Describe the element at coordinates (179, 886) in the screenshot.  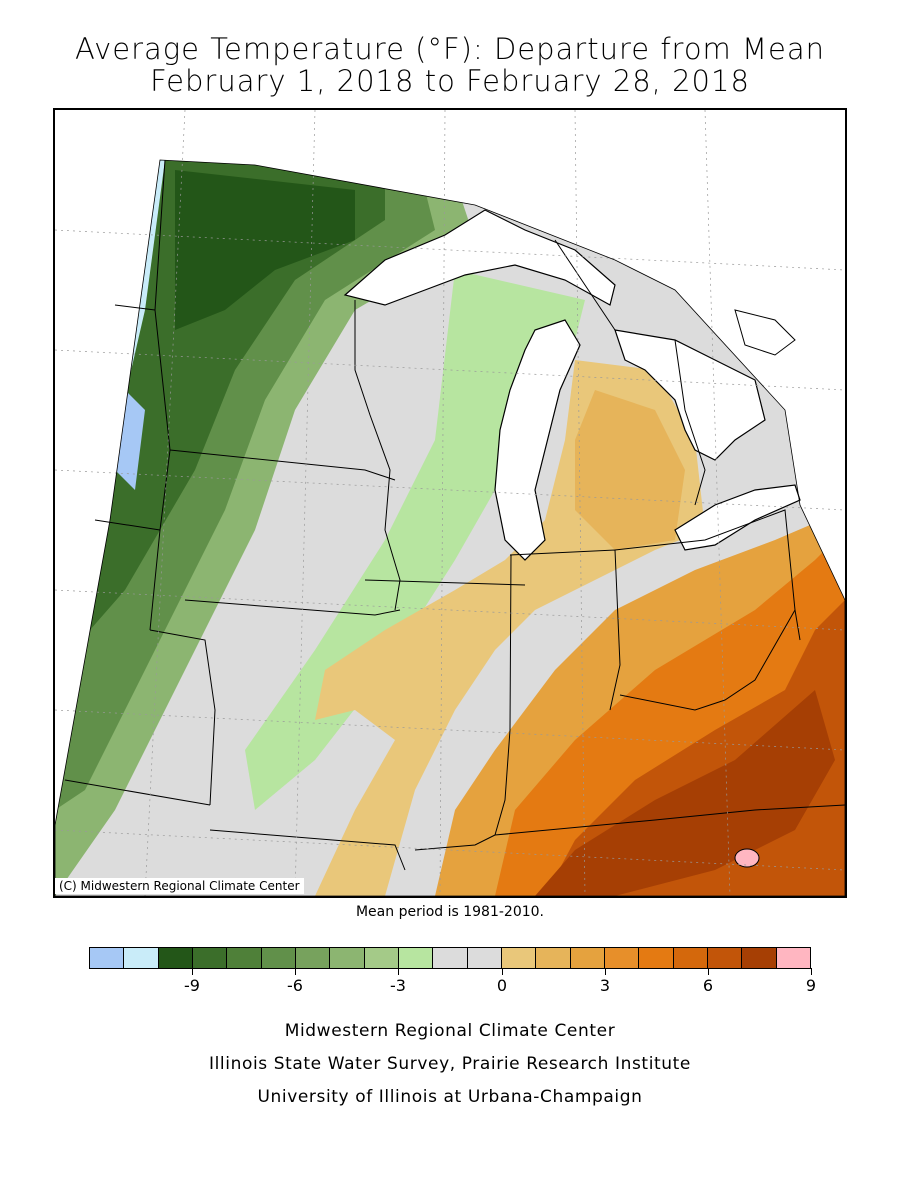
I see `map-credit: (C) Midwestern Regional Climate Center` at that location.